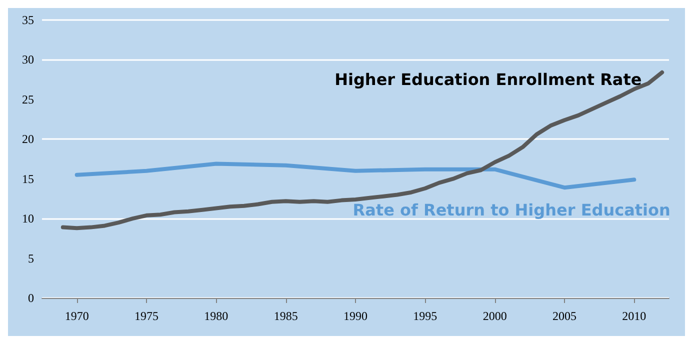  What do you see at coordinates (76, 316) in the screenshot?
I see `x-tick-label: 1970` at bounding box center [76, 316].